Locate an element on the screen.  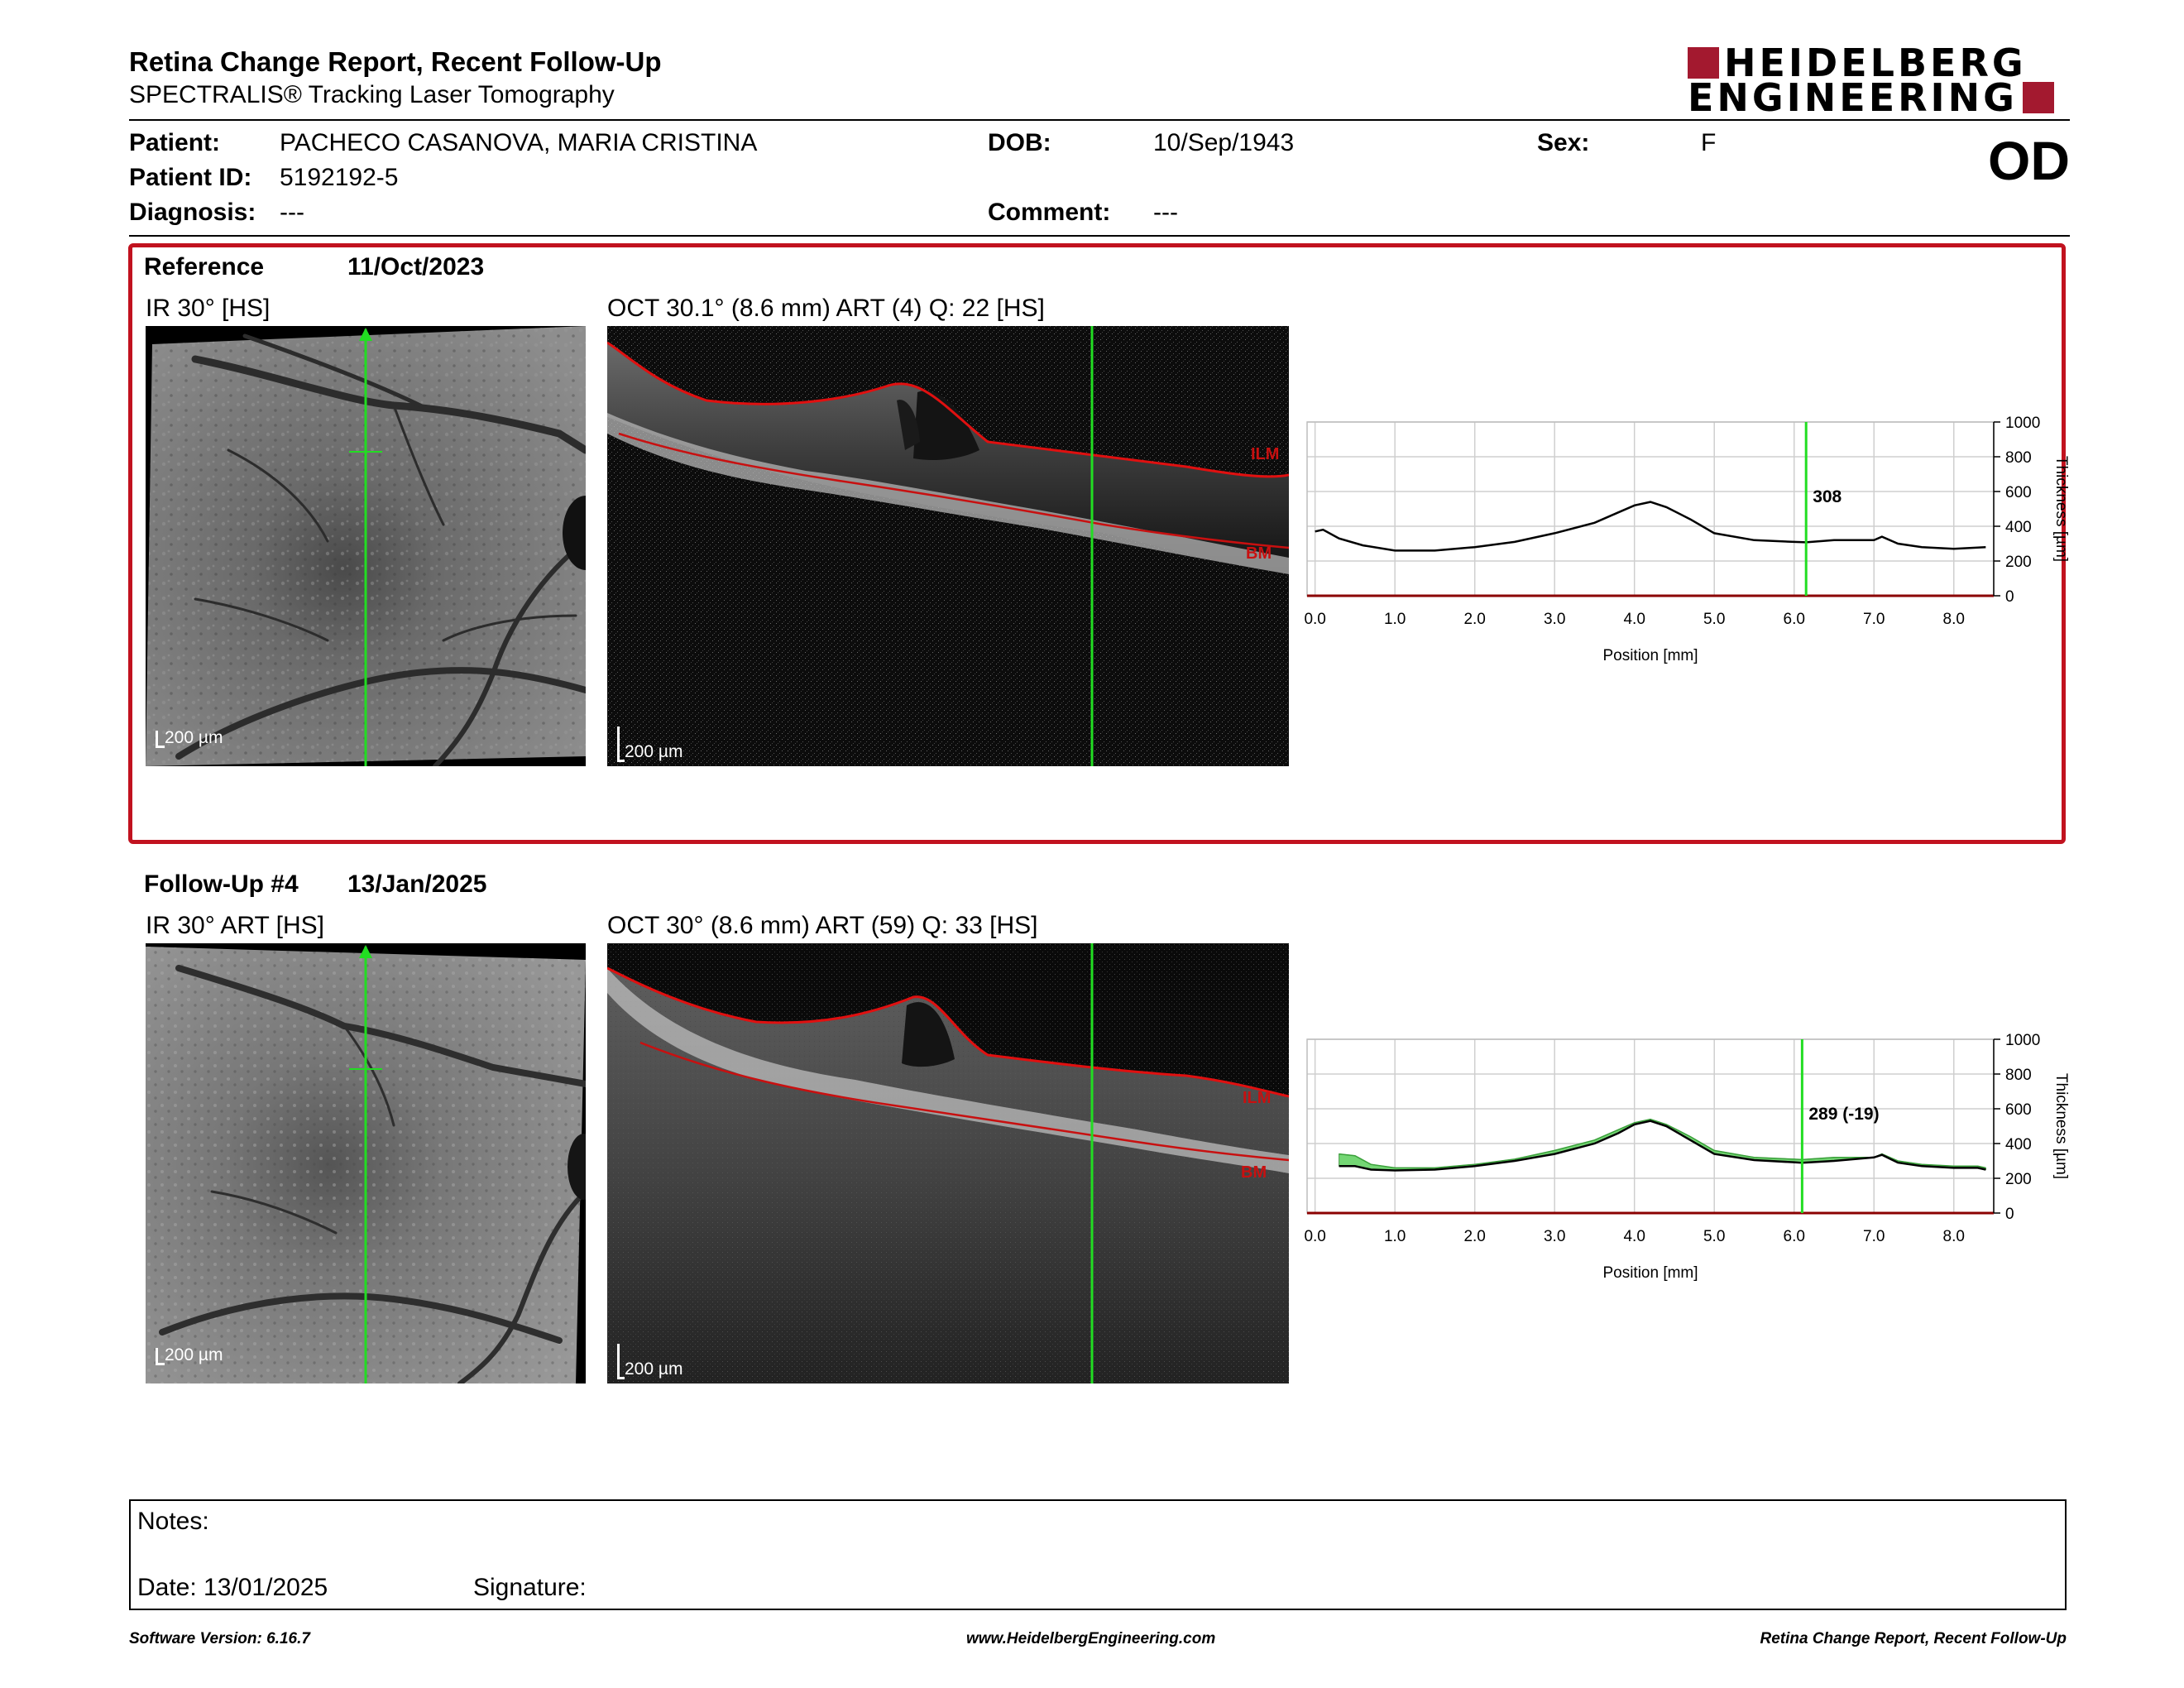
reference-label: Reference is located at coordinates (204, 267).